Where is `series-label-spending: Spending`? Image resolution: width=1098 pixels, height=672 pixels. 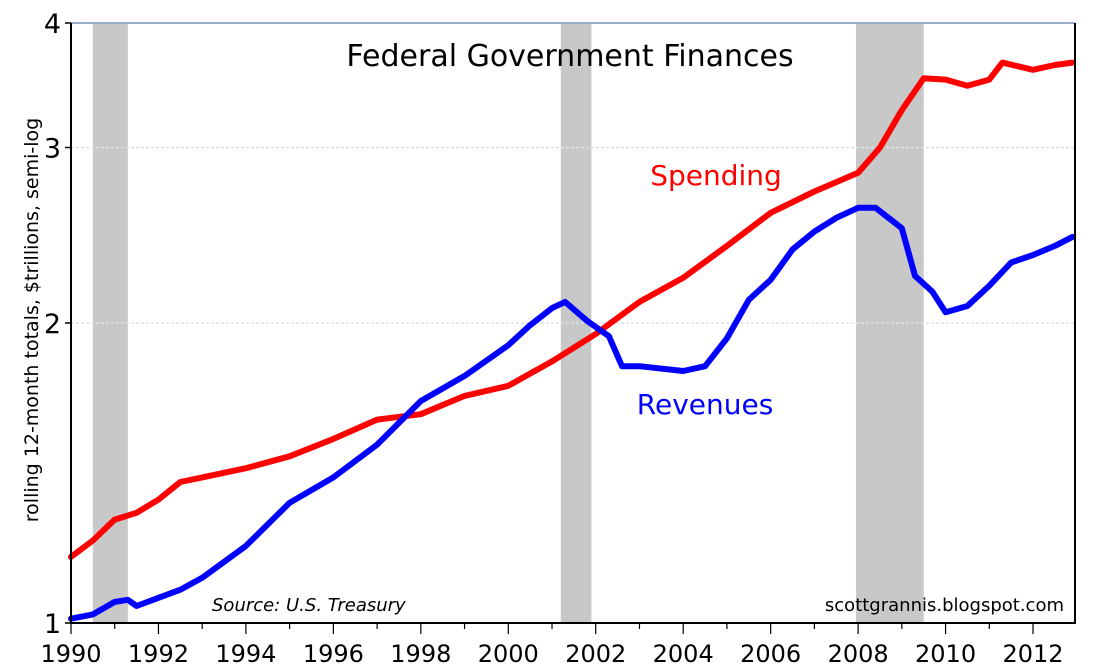
series-label-spending: Spending is located at coordinates (716, 175).